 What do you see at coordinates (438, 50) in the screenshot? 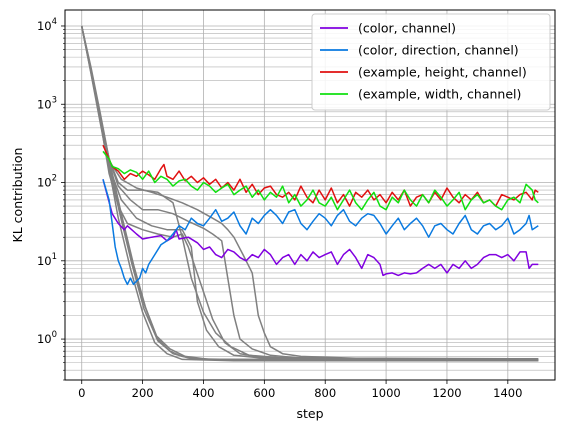
I see `legend-label: (color, direction, channel)` at bounding box center [438, 50].